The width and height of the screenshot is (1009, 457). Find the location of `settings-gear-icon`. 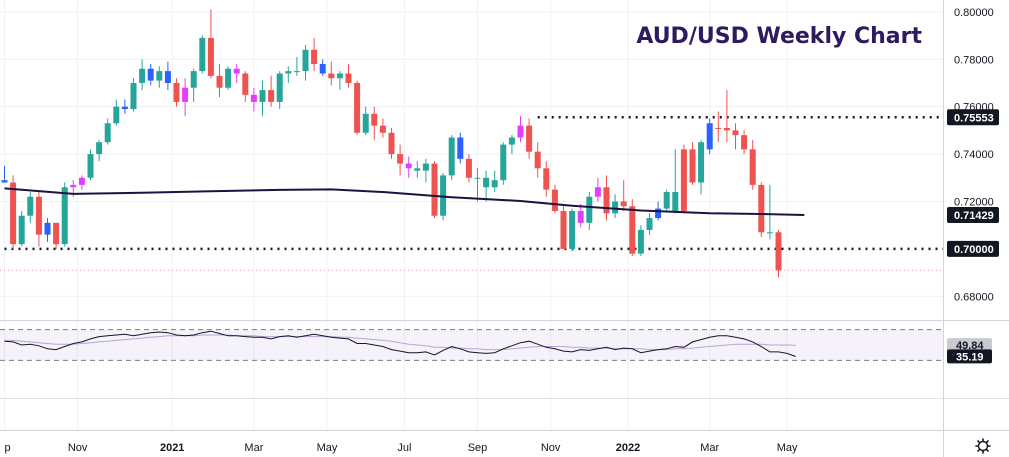

settings-gear-icon is located at coordinates (983, 446).